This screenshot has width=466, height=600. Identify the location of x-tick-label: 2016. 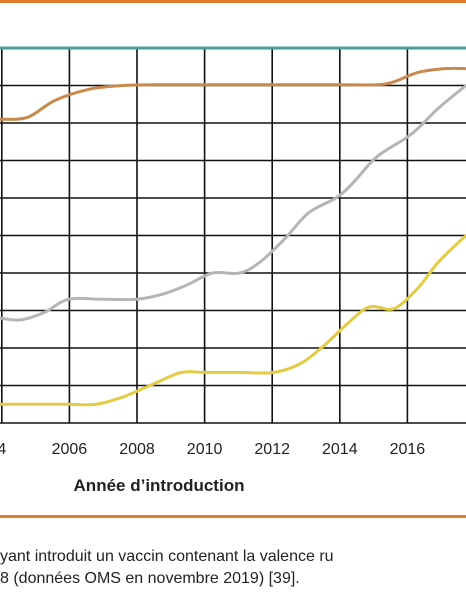
(408, 449).